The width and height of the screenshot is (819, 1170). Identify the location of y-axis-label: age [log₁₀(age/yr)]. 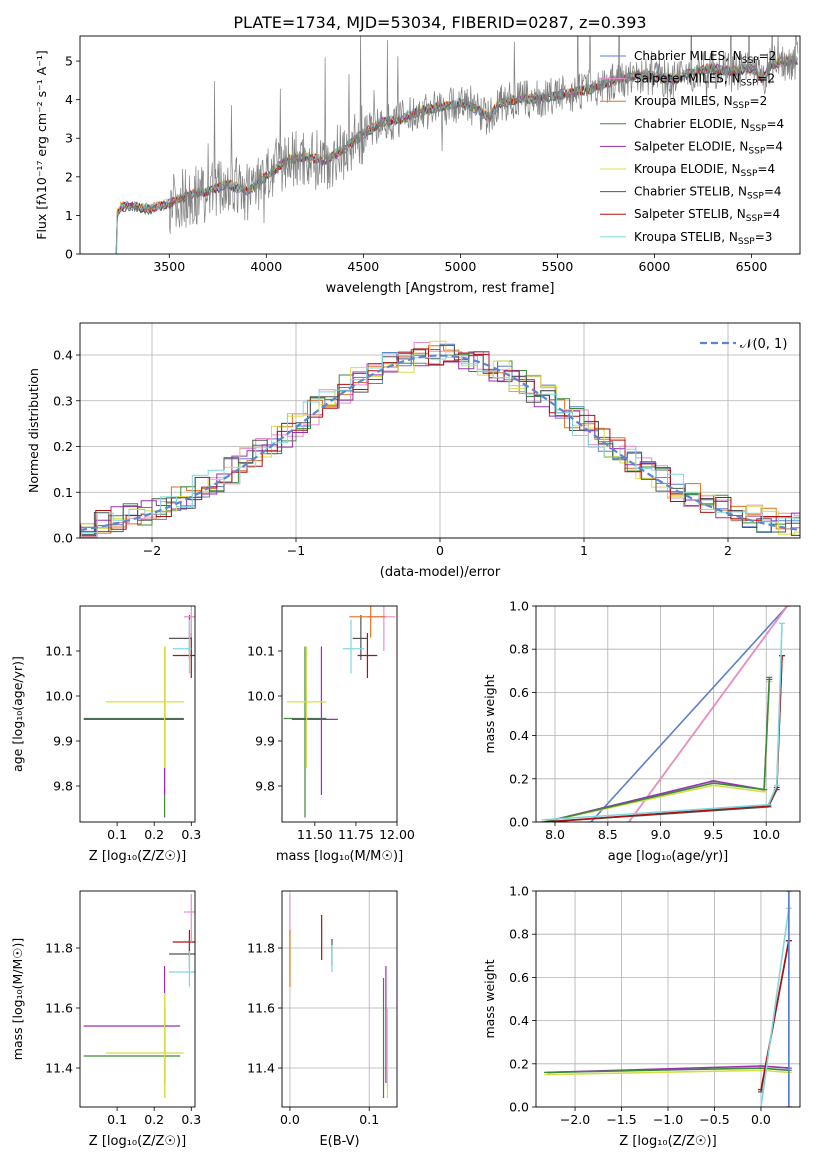
(17, 714).